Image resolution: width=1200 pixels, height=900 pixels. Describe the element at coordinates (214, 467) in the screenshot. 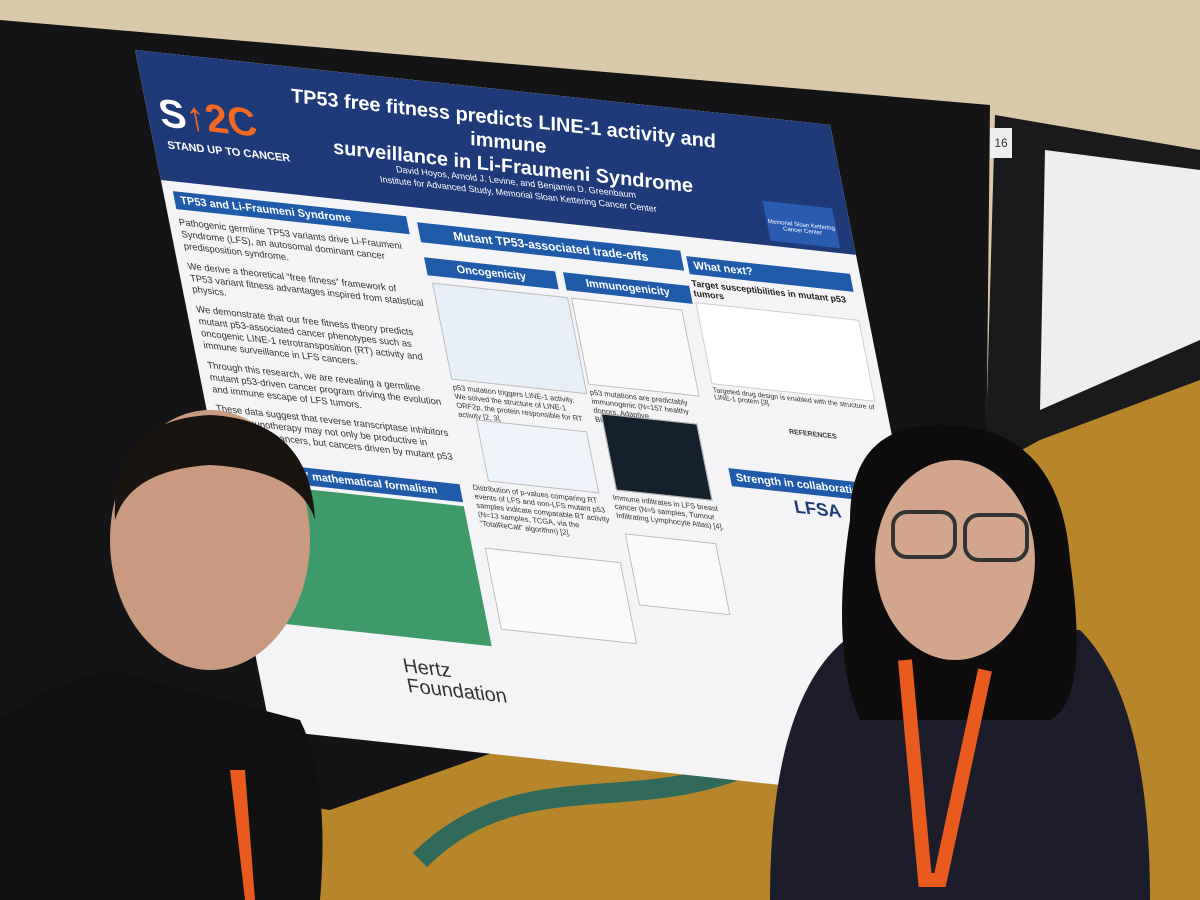

I see `man-hair` at that location.